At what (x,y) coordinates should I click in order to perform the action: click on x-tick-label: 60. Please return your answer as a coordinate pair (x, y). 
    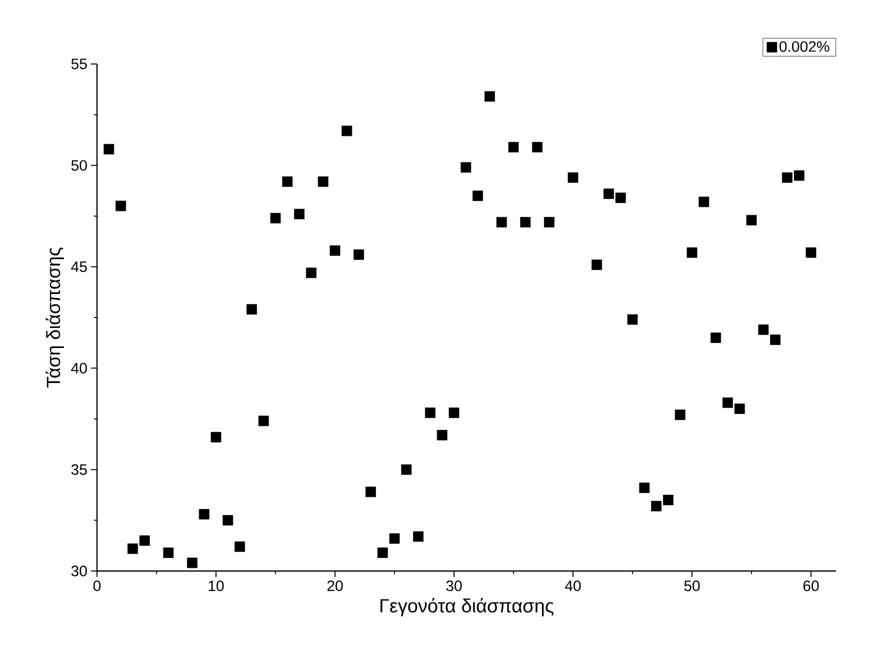
    Looking at the image, I should click on (811, 586).